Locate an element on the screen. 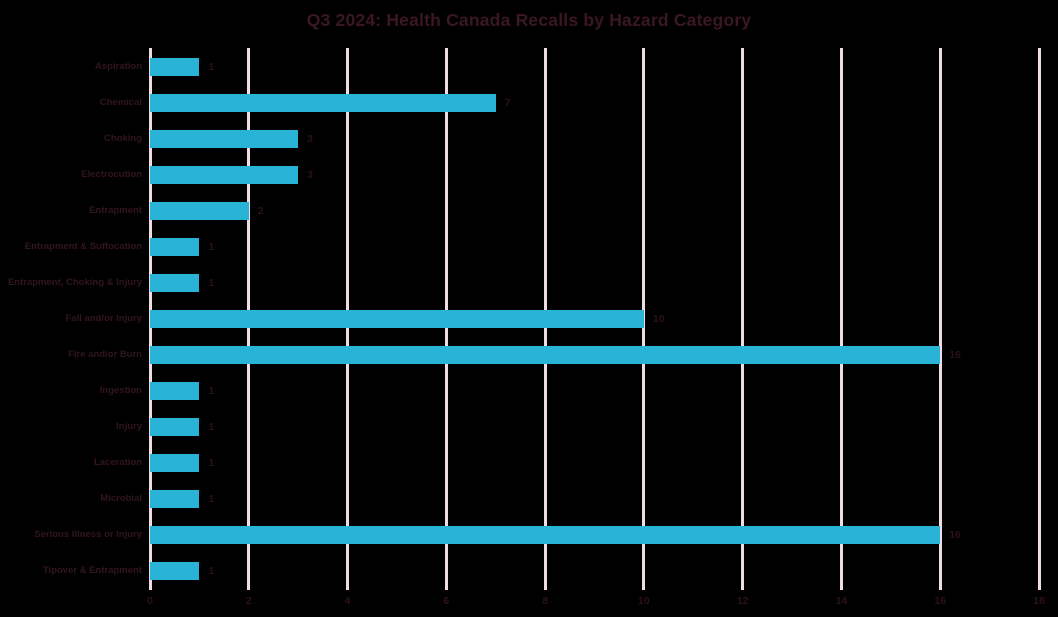 This screenshot has width=1058, height=617. x-tick-label: 10 is located at coordinates (644, 601).